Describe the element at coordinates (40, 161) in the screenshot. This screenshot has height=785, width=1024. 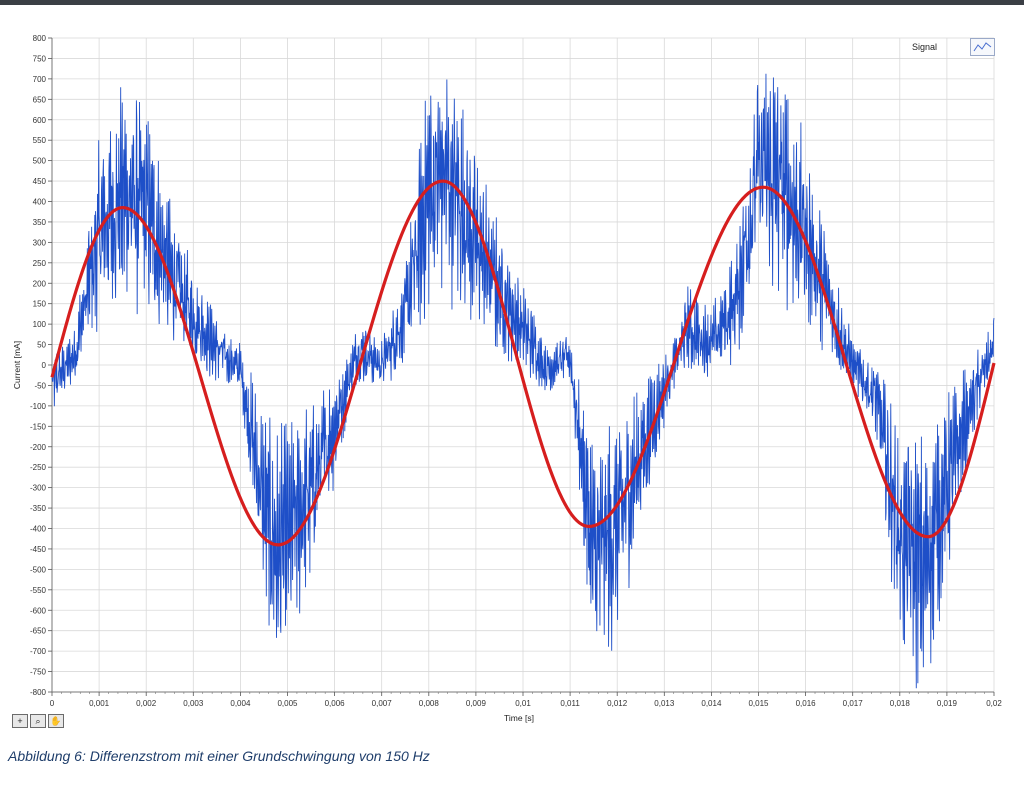
I see `y-tick-label: 500` at that location.